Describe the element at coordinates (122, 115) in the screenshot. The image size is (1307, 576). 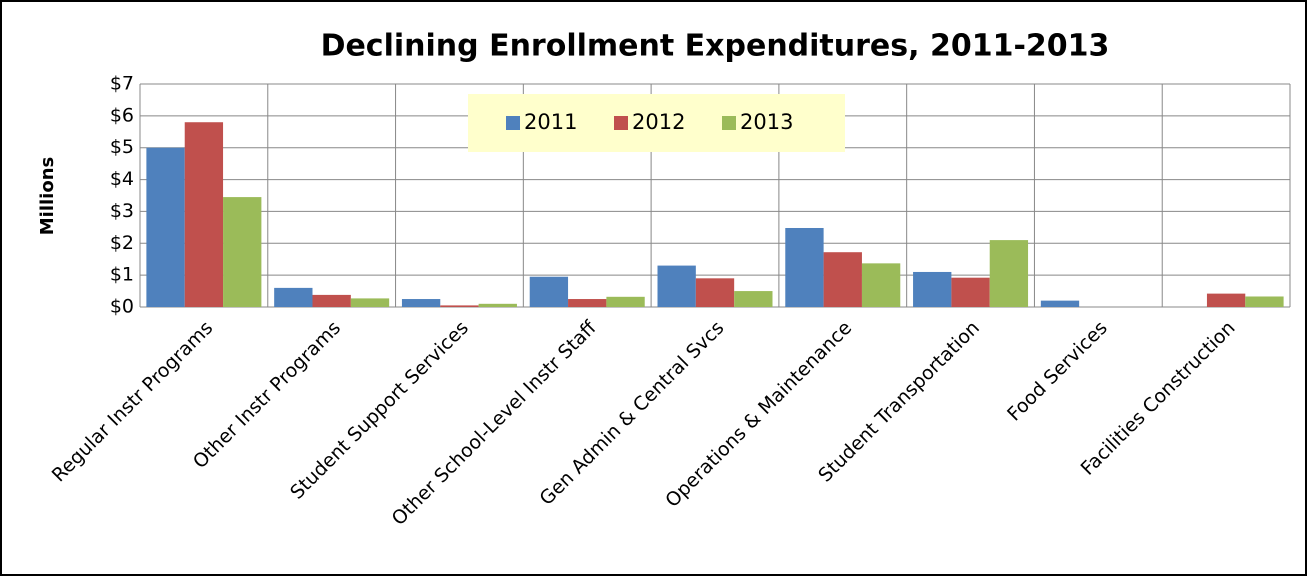
I see `y-tick-label: $6` at that location.